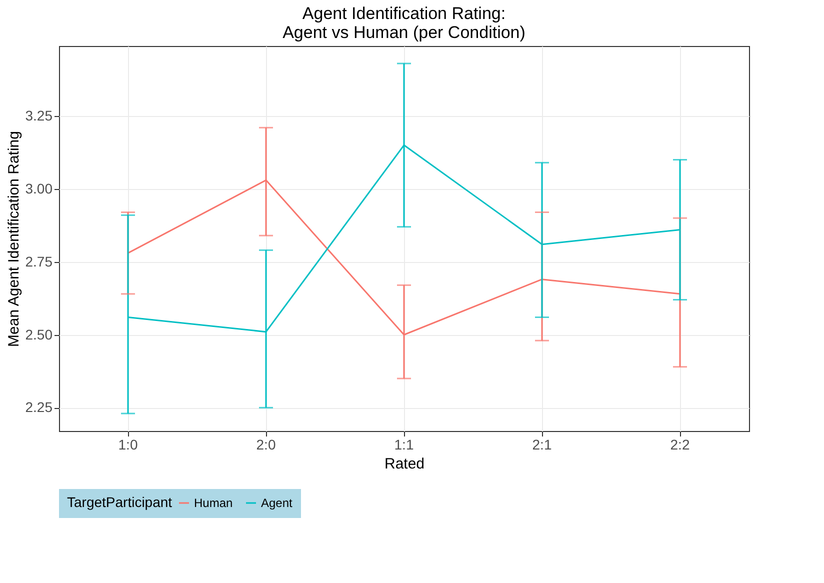  I want to click on legend-label: Agent, so click(277, 503).